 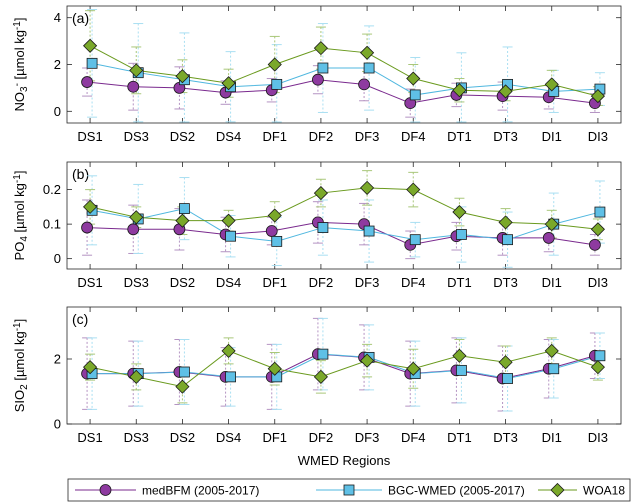 What do you see at coordinates (57, 17) in the screenshot?
I see `y-tick-label: 4` at bounding box center [57, 17].